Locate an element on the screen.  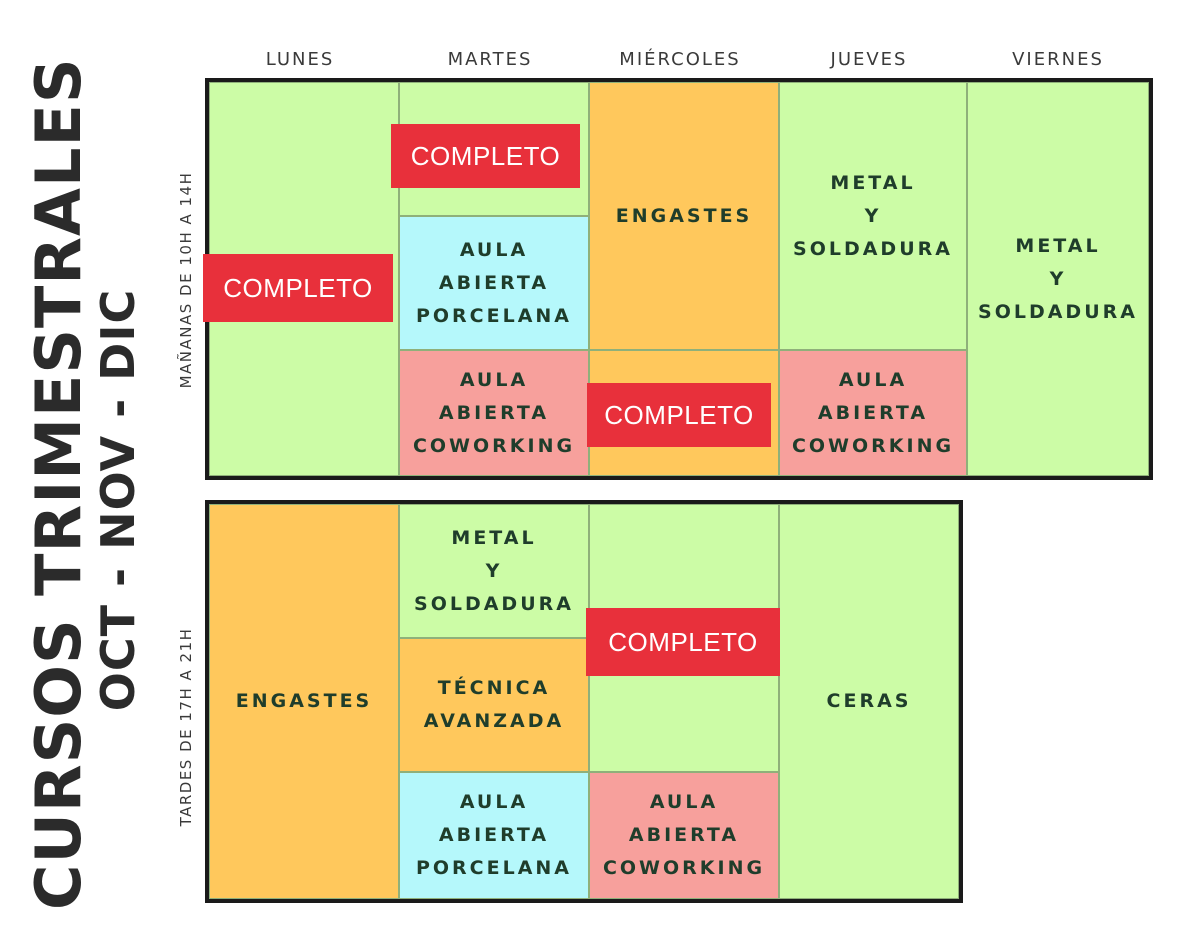
title-line-courses: CURSOS TRIMESTRALES is located at coordinates (58, 483).